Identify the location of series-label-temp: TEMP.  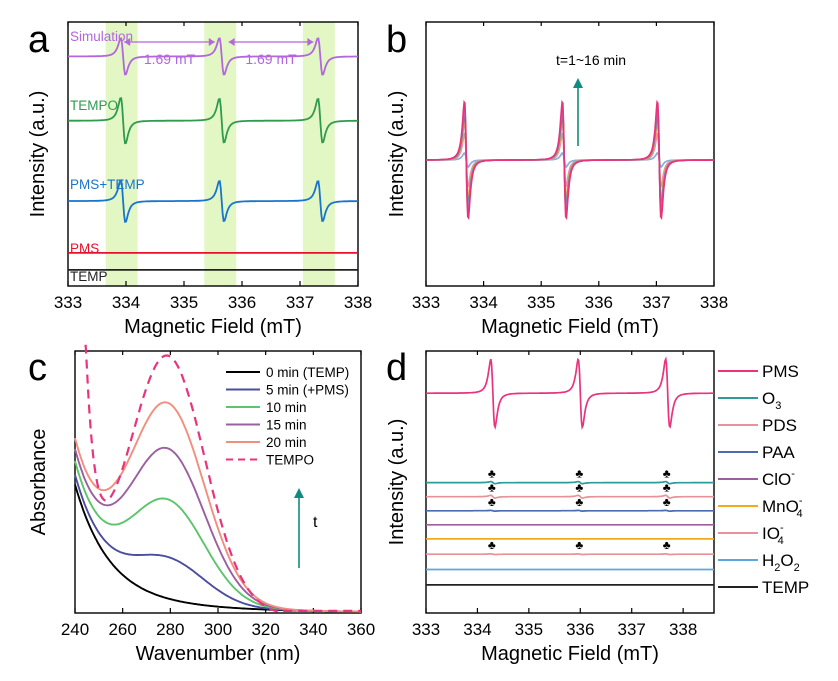
(89, 276).